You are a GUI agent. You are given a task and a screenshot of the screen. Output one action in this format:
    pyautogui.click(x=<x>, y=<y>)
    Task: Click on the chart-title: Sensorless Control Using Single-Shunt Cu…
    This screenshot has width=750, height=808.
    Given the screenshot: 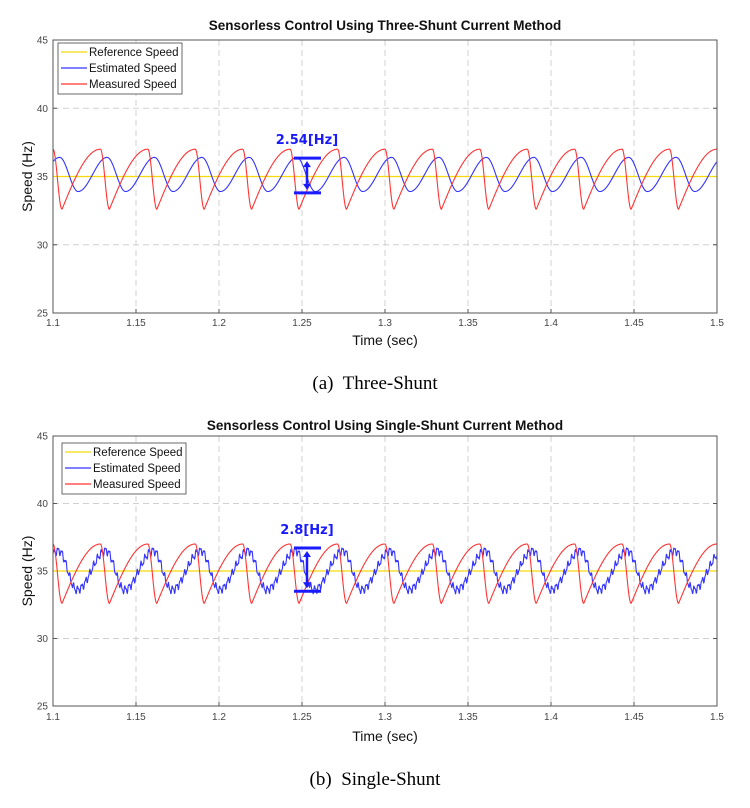 What is the action you would take?
    pyautogui.click(x=385, y=425)
    